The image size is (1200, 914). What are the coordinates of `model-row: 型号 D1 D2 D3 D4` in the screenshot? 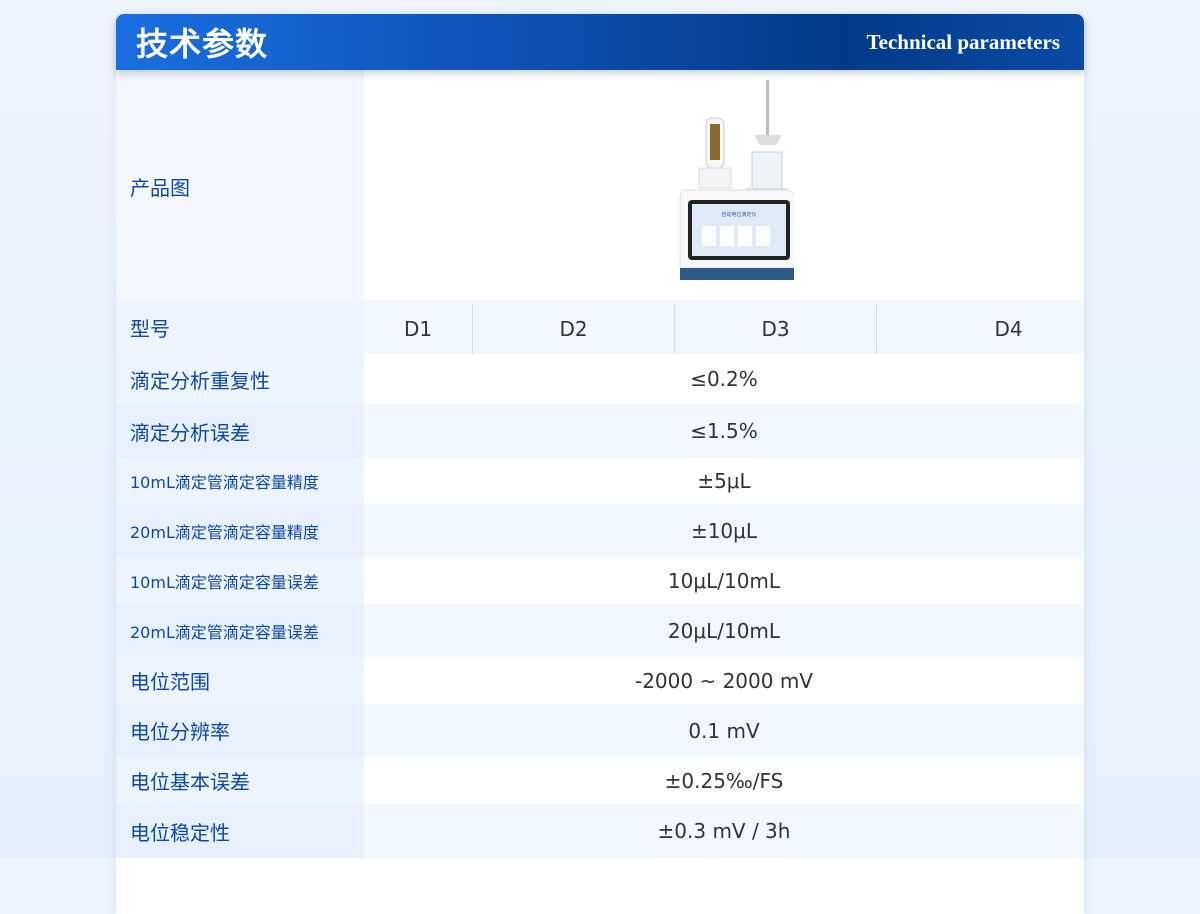 It's located at (600, 327).